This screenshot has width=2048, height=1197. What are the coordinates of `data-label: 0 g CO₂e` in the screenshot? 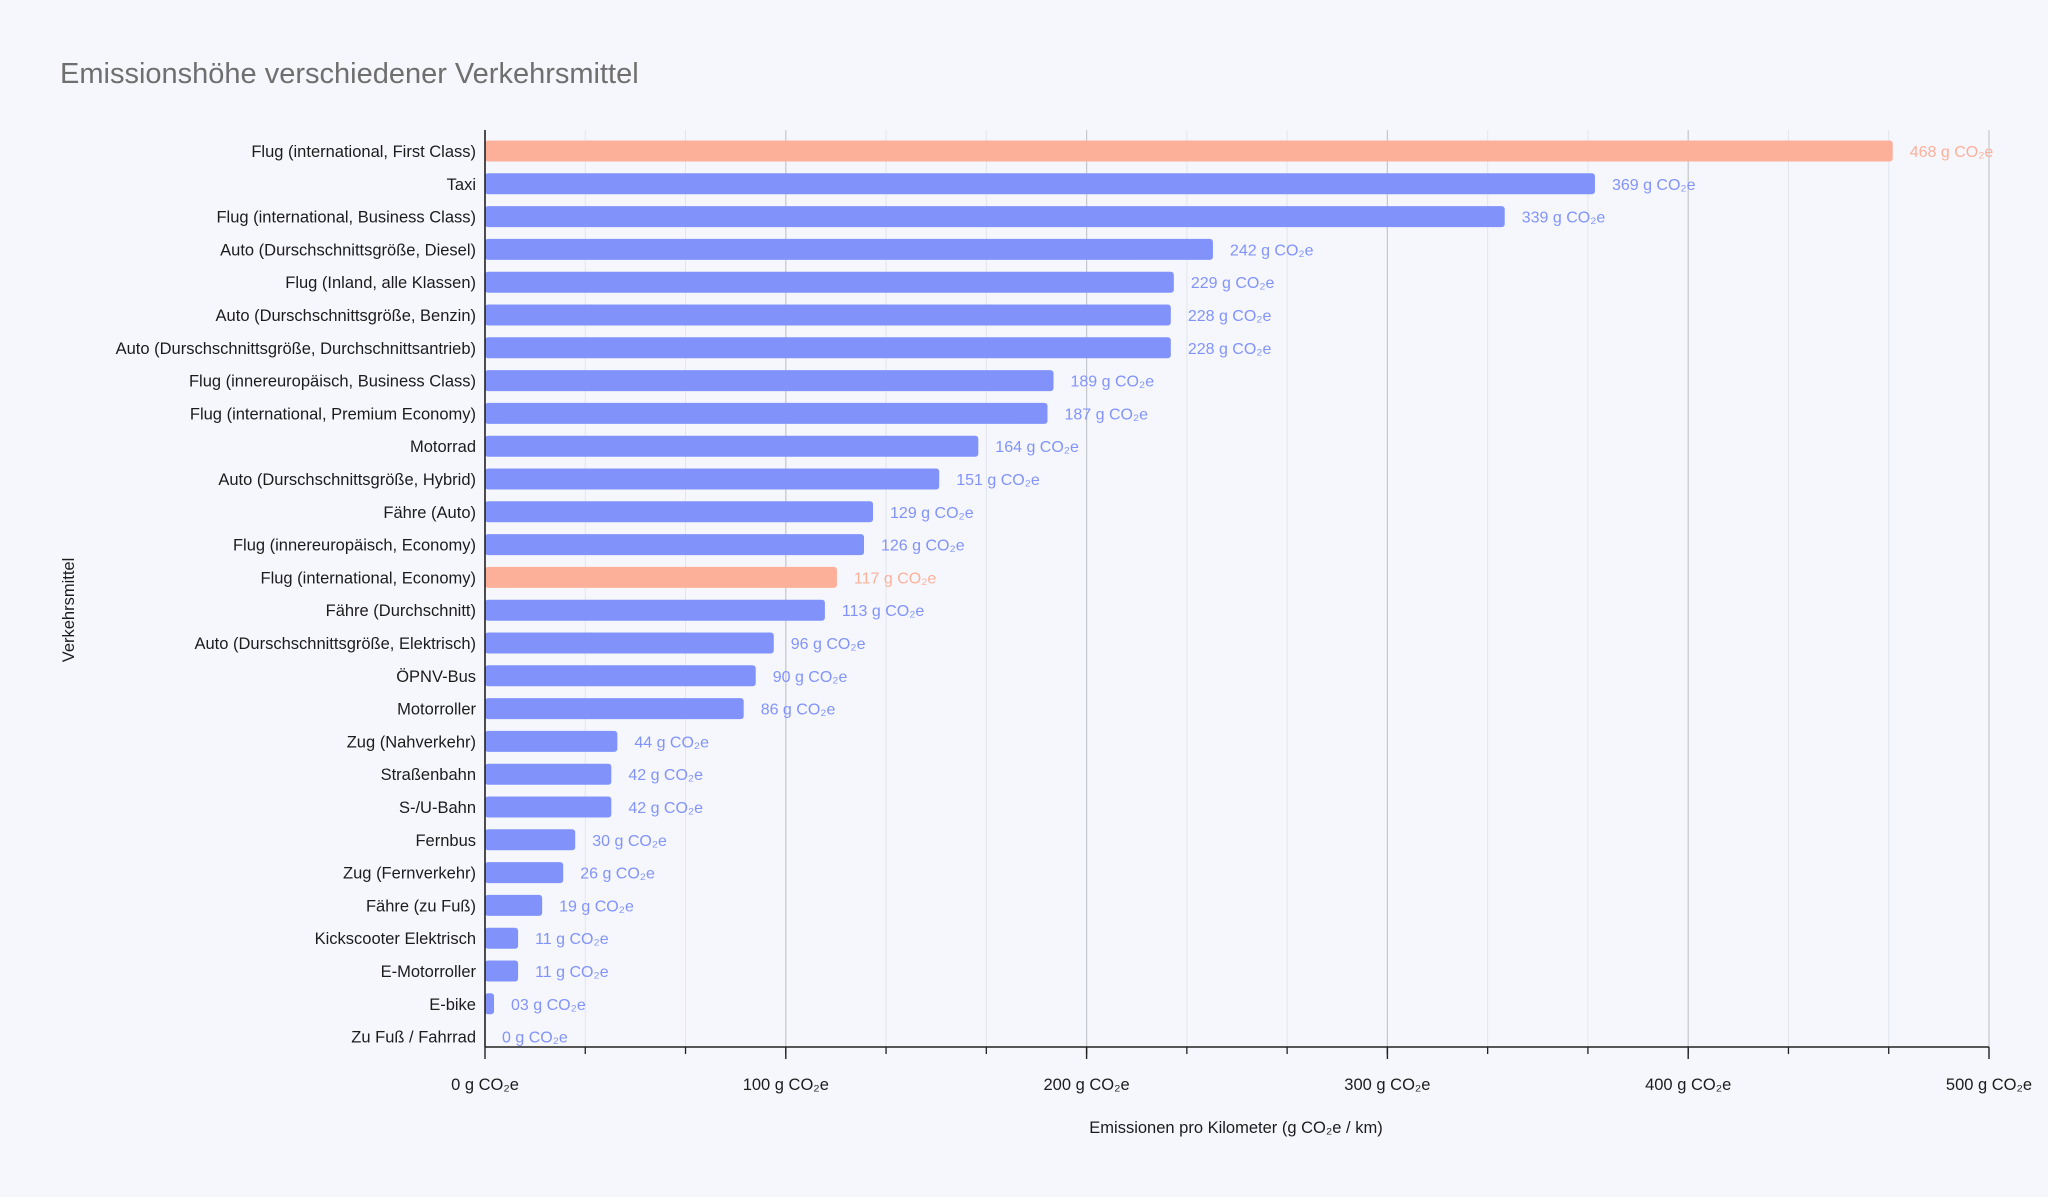 It's located at (535, 1038).